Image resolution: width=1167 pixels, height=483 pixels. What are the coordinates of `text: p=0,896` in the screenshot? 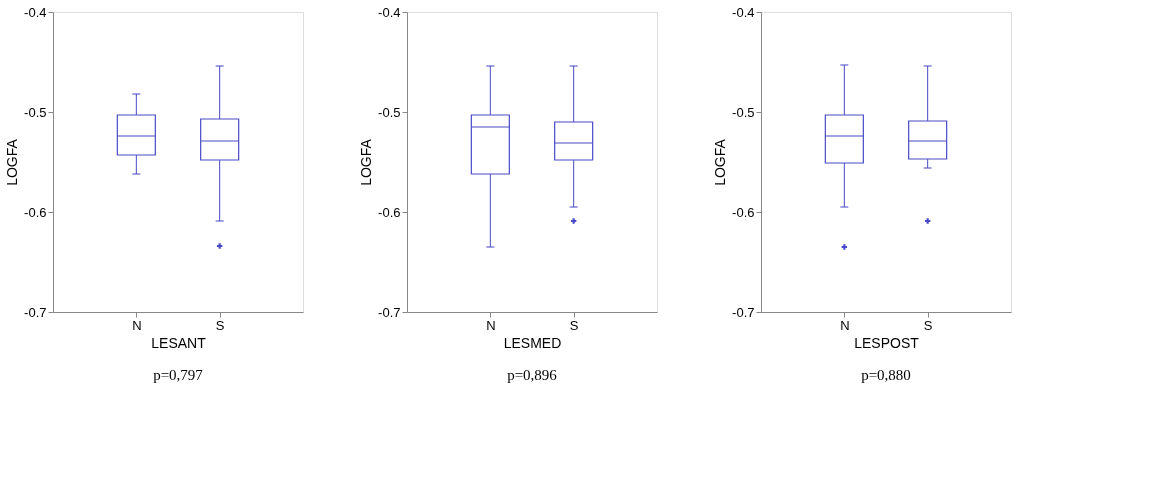 It's located at (532, 375).